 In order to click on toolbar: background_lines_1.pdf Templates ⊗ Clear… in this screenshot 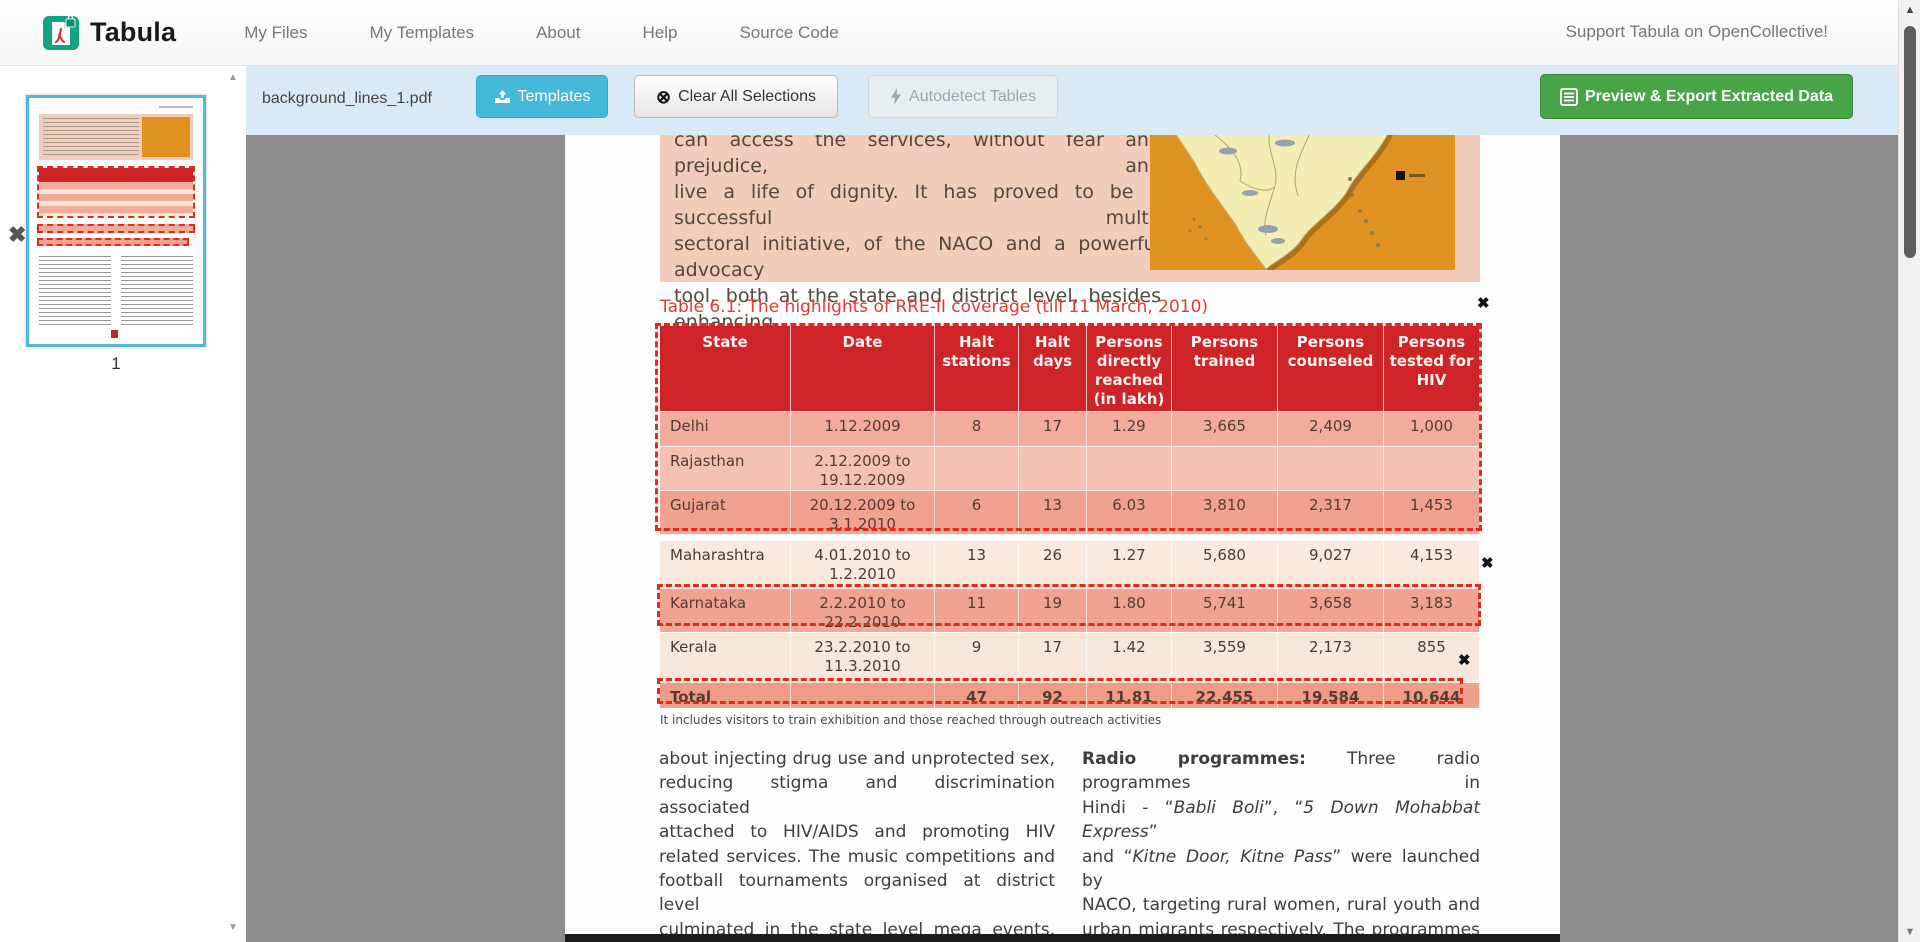, I will do `click(1072, 100)`.